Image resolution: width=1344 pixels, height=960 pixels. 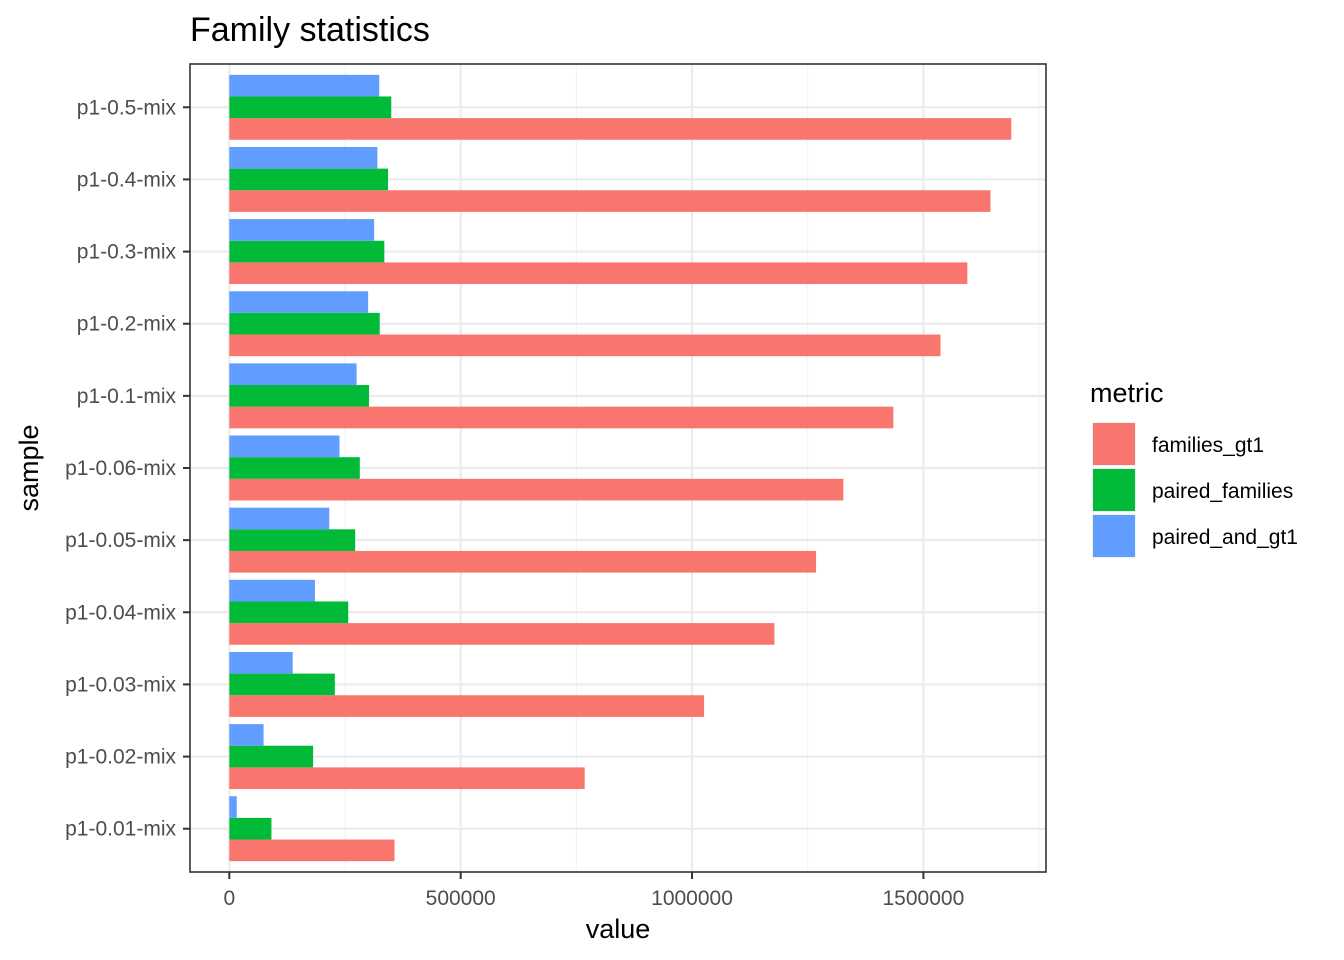 I want to click on bar-families_gt1-p1-0.01-mix, so click(x=312, y=850).